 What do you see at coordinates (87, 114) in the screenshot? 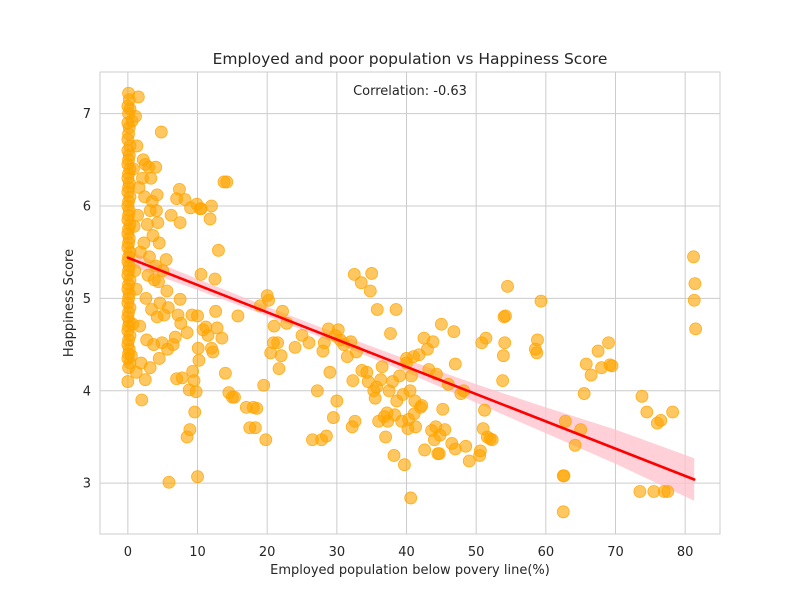
I see `y-tick-label: 7` at bounding box center [87, 114].